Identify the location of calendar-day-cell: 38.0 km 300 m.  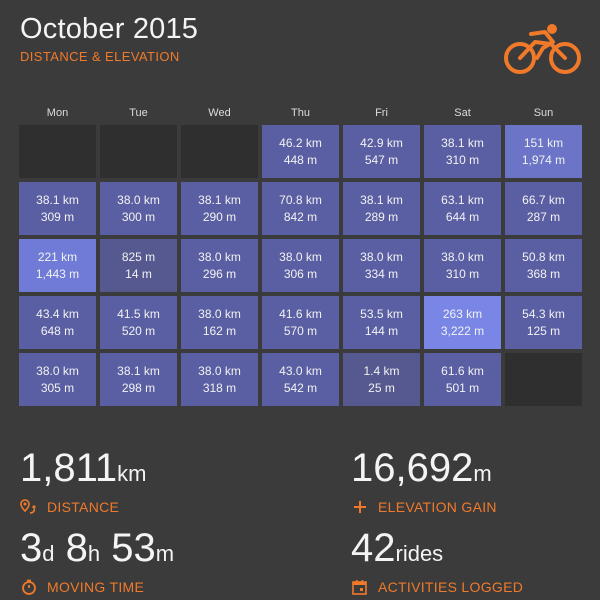
(138, 208).